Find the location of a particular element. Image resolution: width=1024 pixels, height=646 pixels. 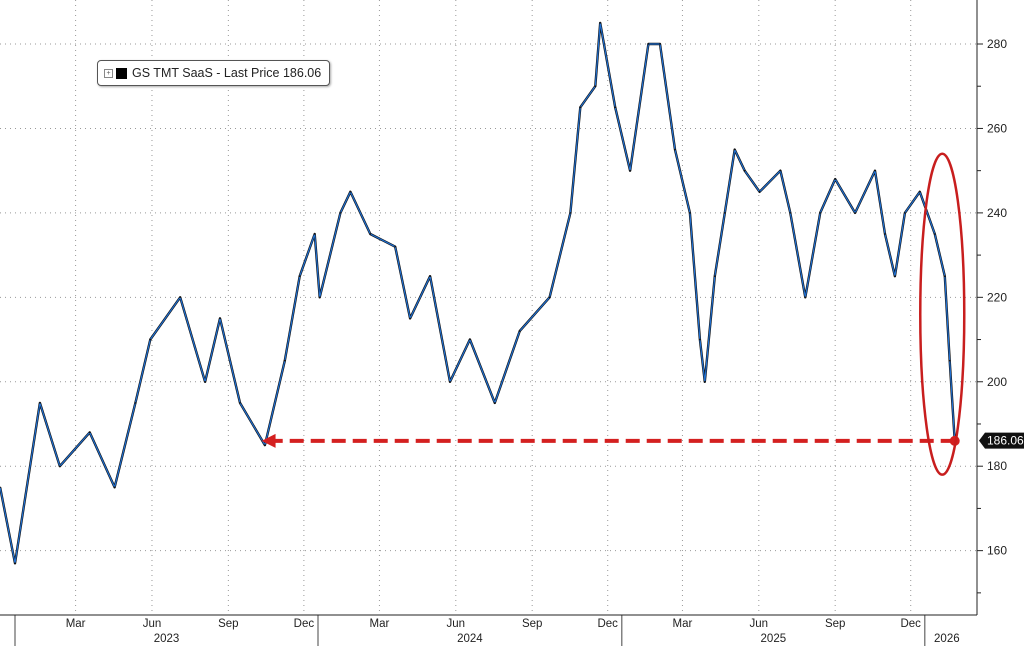

legend-label: GS TMT SaaS - Last Price 186.06 is located at coordinates (227, 73).